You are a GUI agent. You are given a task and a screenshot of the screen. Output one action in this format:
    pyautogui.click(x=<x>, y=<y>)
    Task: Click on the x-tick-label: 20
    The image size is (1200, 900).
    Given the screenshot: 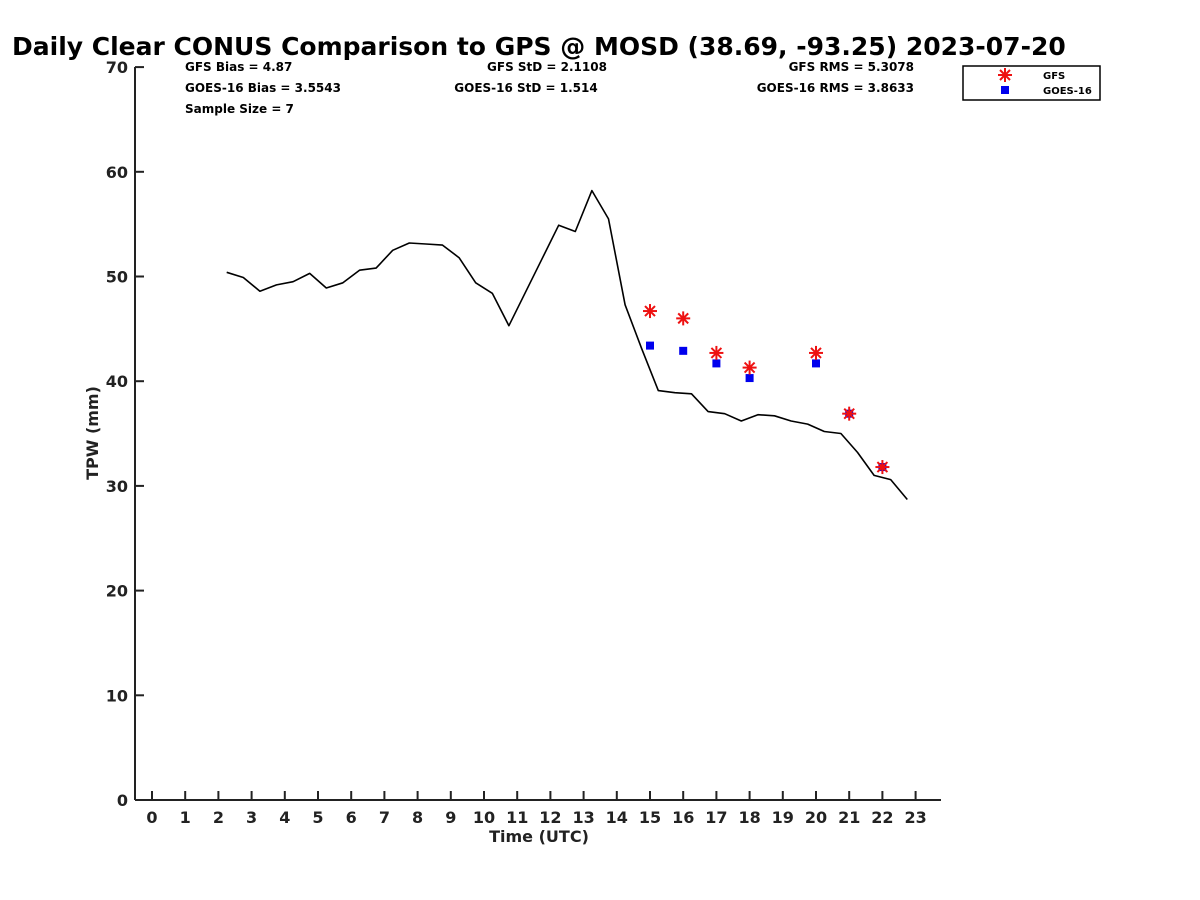 What is the action you would take?
    pyautogui.click(x=816, y=817)
    